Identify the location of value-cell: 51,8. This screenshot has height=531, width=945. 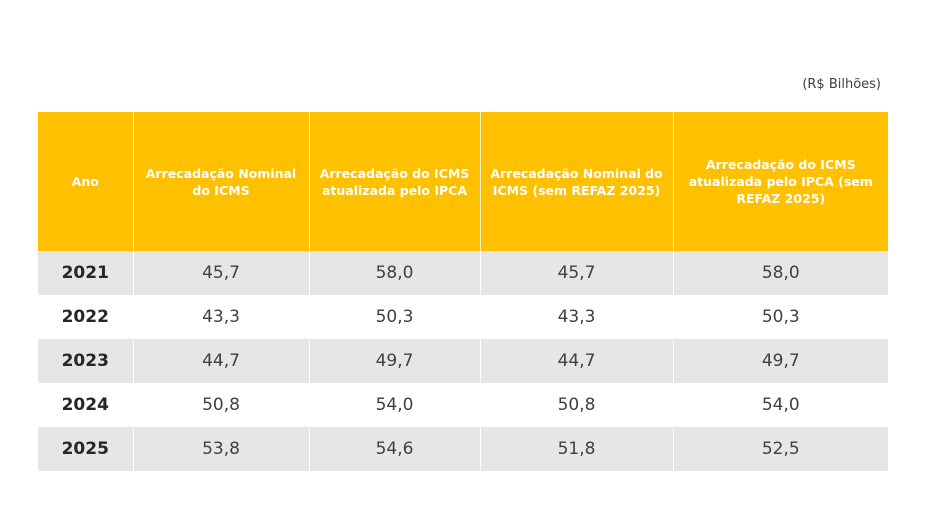
(576, 449).